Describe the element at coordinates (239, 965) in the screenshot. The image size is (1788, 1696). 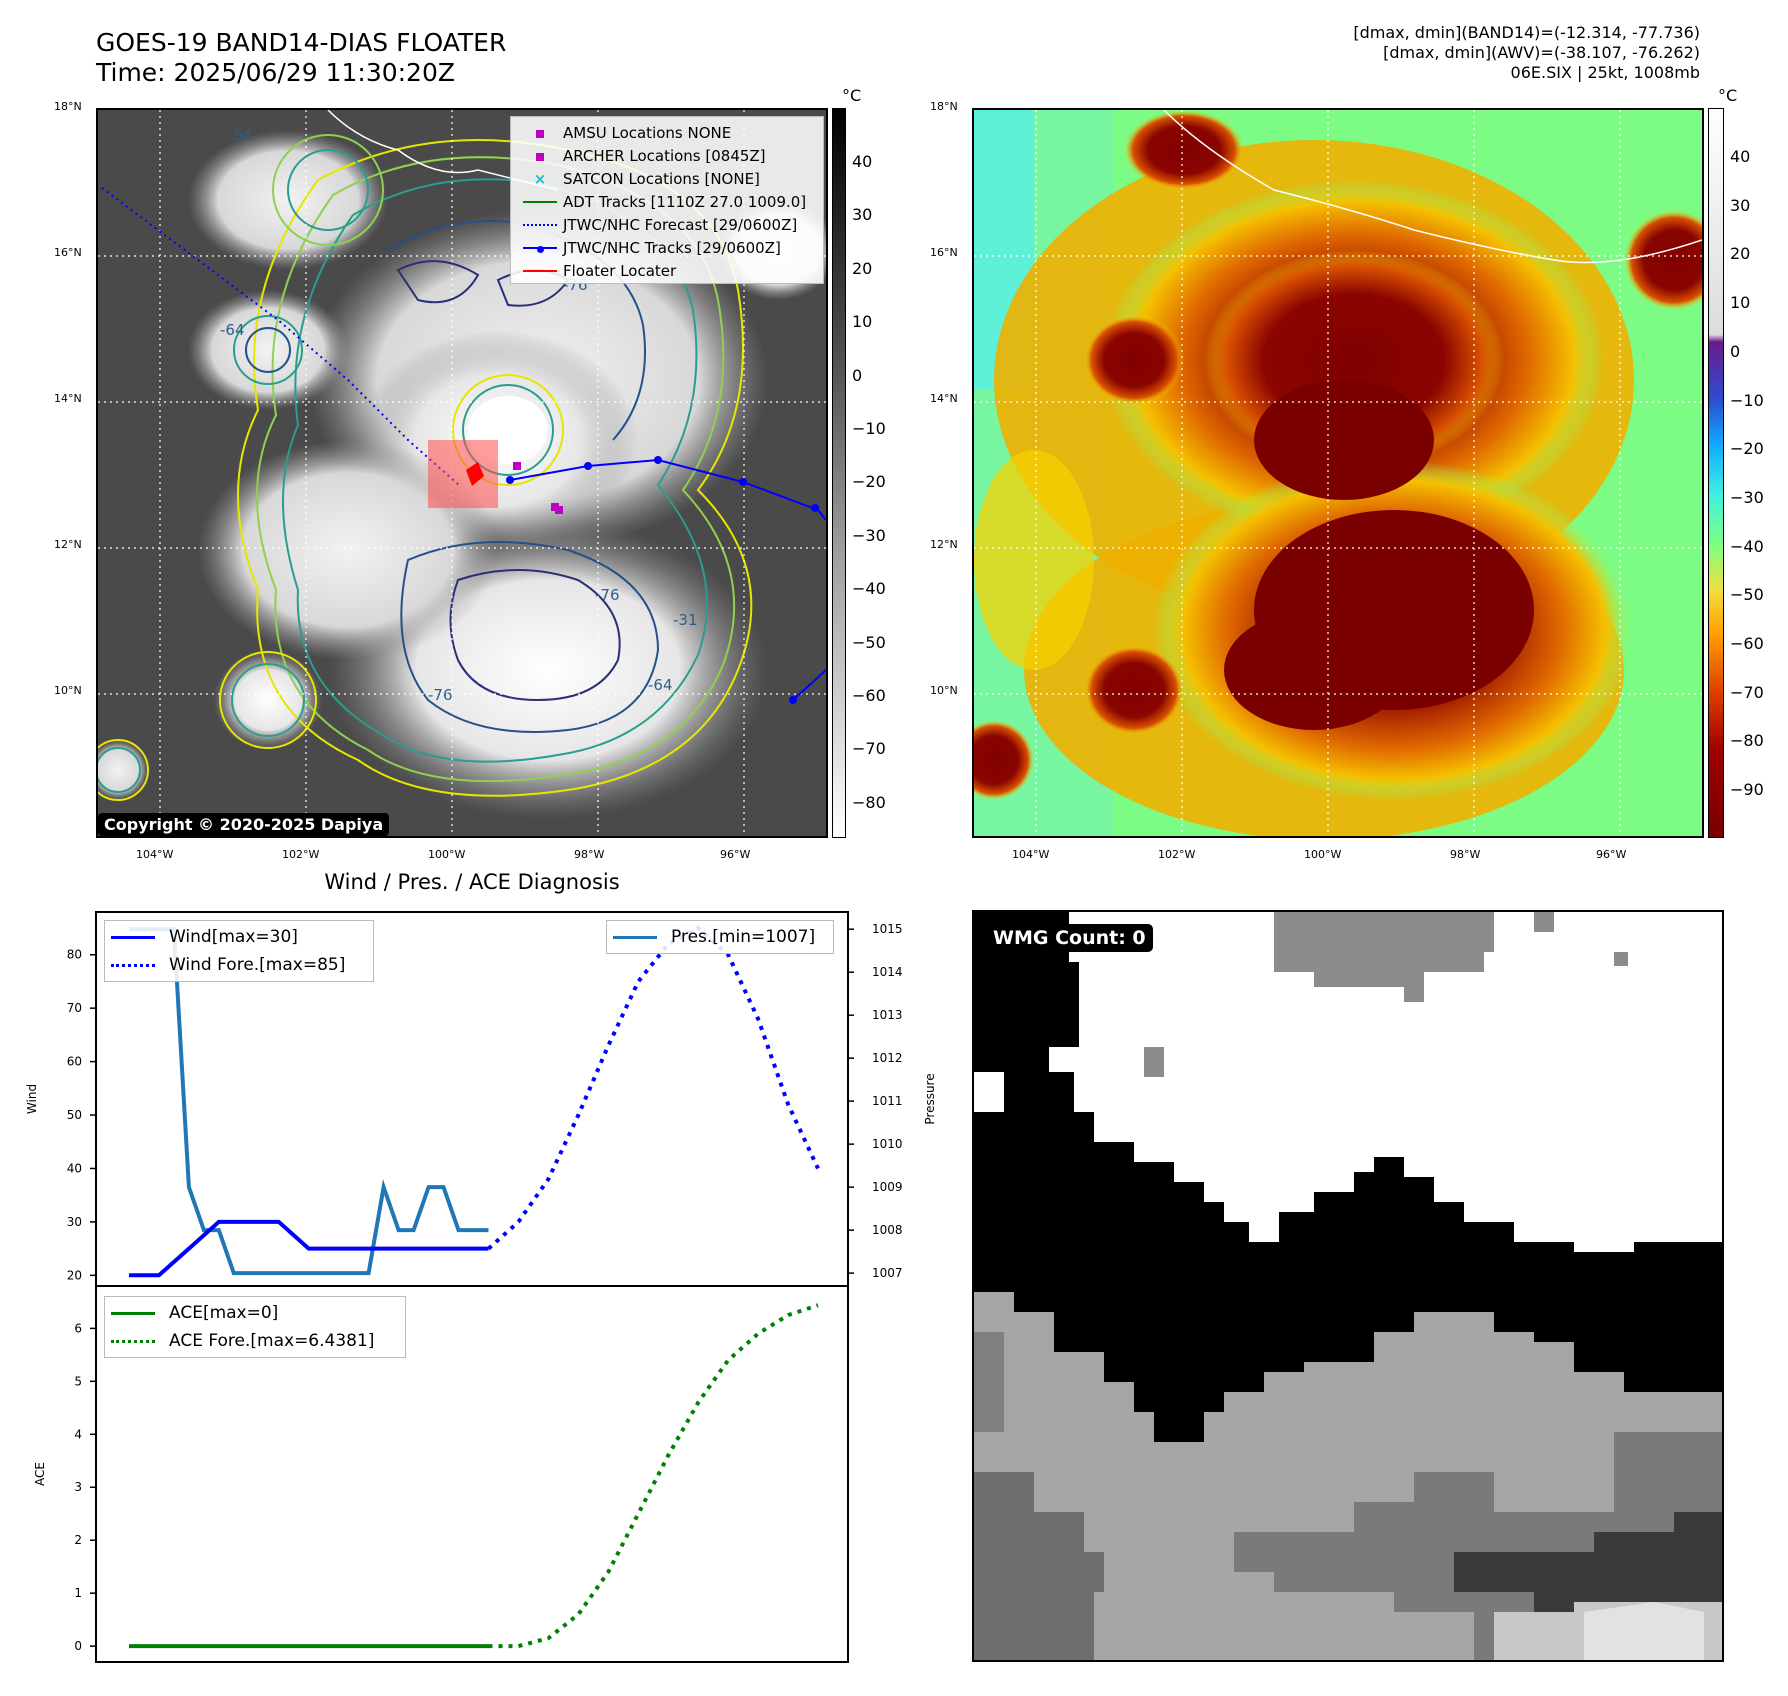
I see `wind-fore-legend-item: Wind Fore.[max=85]` at that location.